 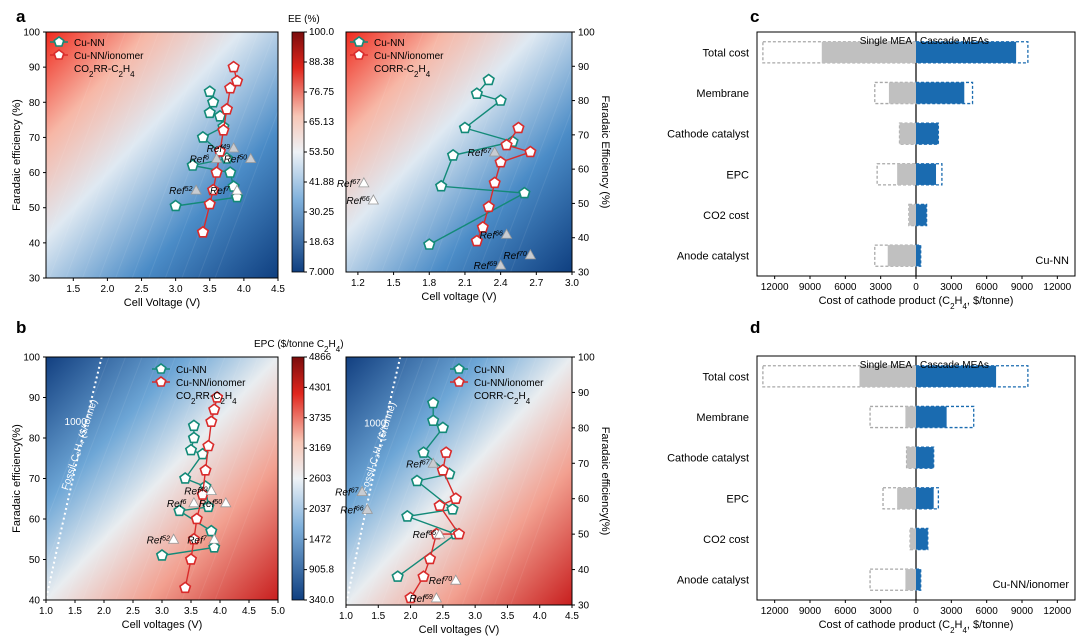 I want to click on category-label: Membrane, so click(x=722, y=418).